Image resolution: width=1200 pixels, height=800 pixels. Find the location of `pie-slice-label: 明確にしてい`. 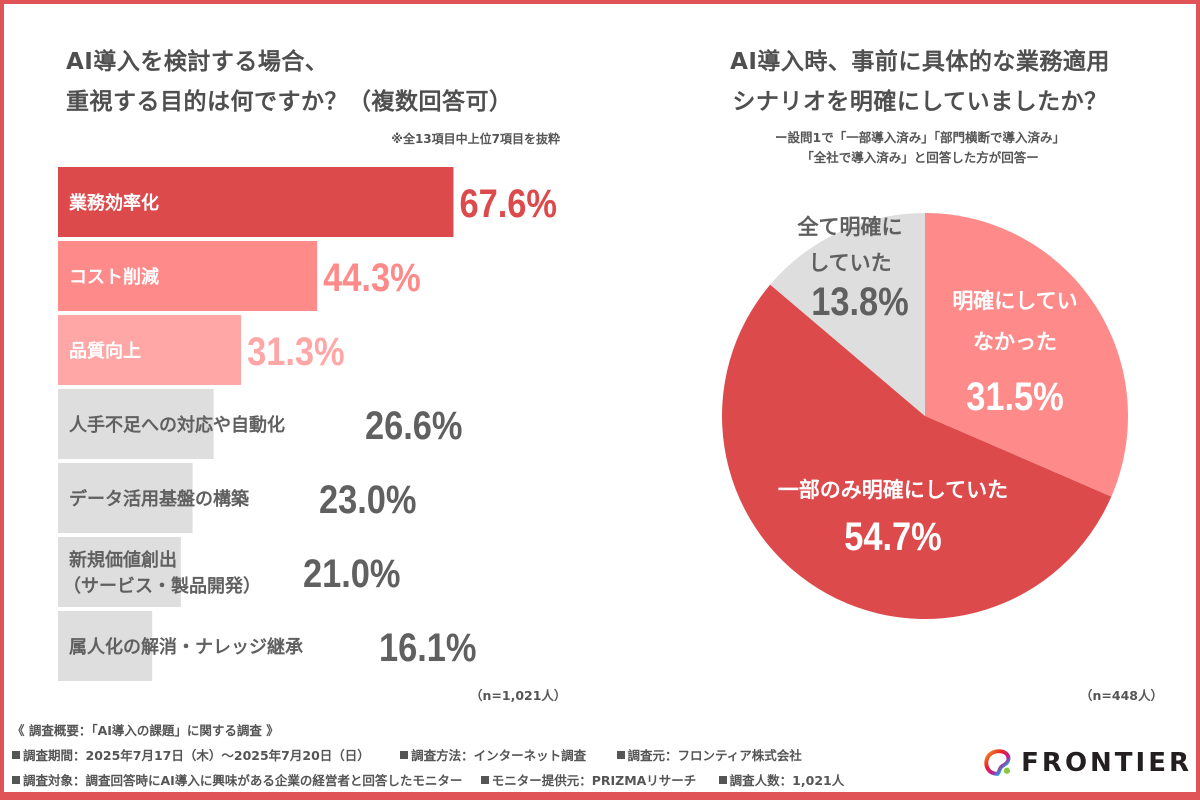

pie-slice-label: 明確にしてい is located at coordinates (1014, 301).